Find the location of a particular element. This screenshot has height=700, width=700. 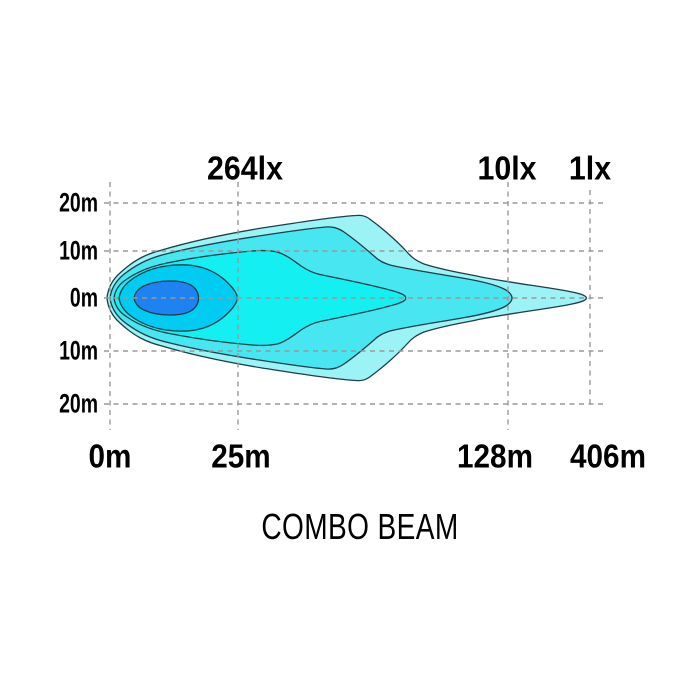

lux-label-10lx: 10lx is located at coordinates (507, 168).